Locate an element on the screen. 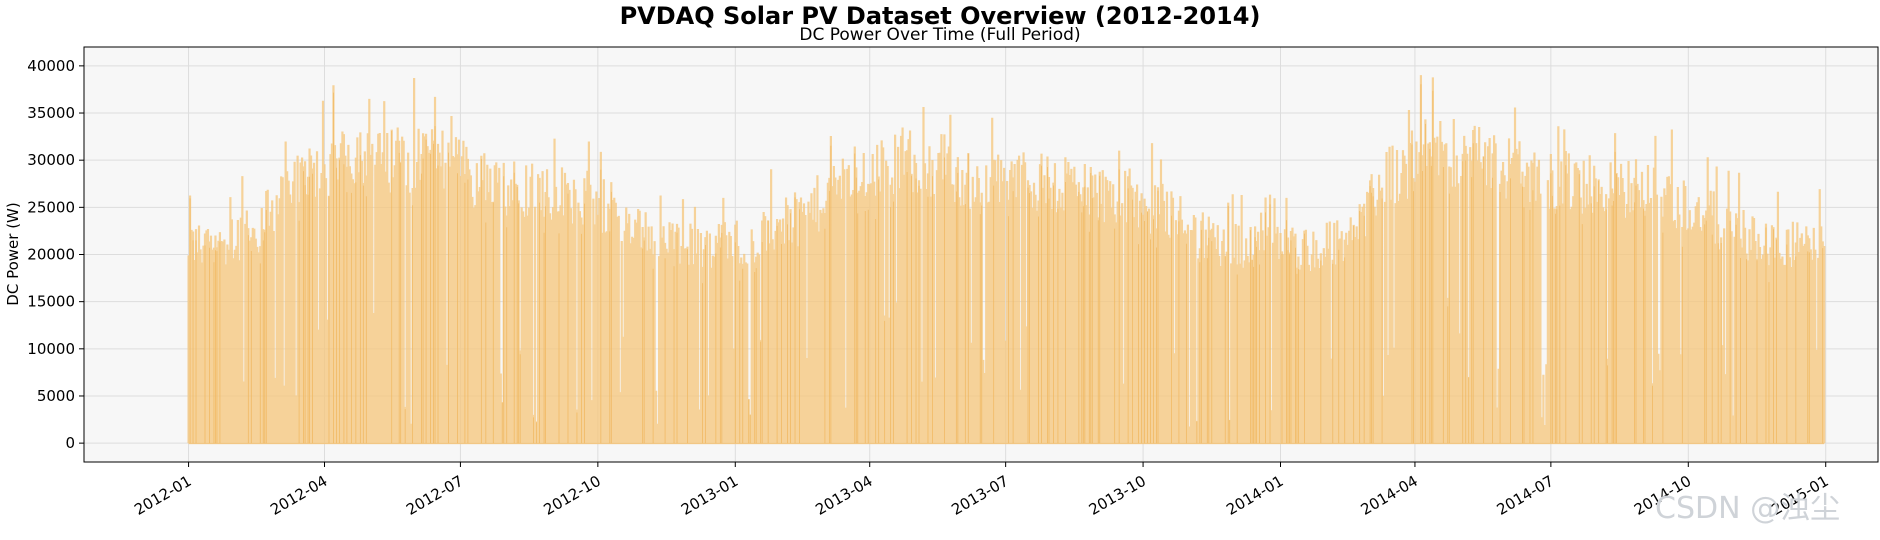 Image resolution: width=1880 pixels, height=540 pixels. series-baseline is located at coordinates (1006, 444).